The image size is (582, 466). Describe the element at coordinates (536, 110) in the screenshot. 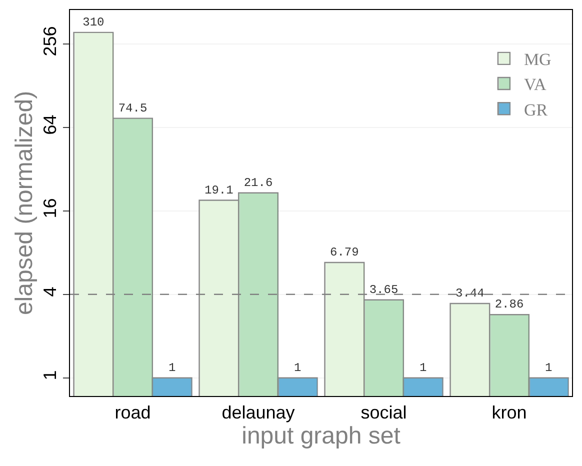

I see `legend-label: GR` at that location.